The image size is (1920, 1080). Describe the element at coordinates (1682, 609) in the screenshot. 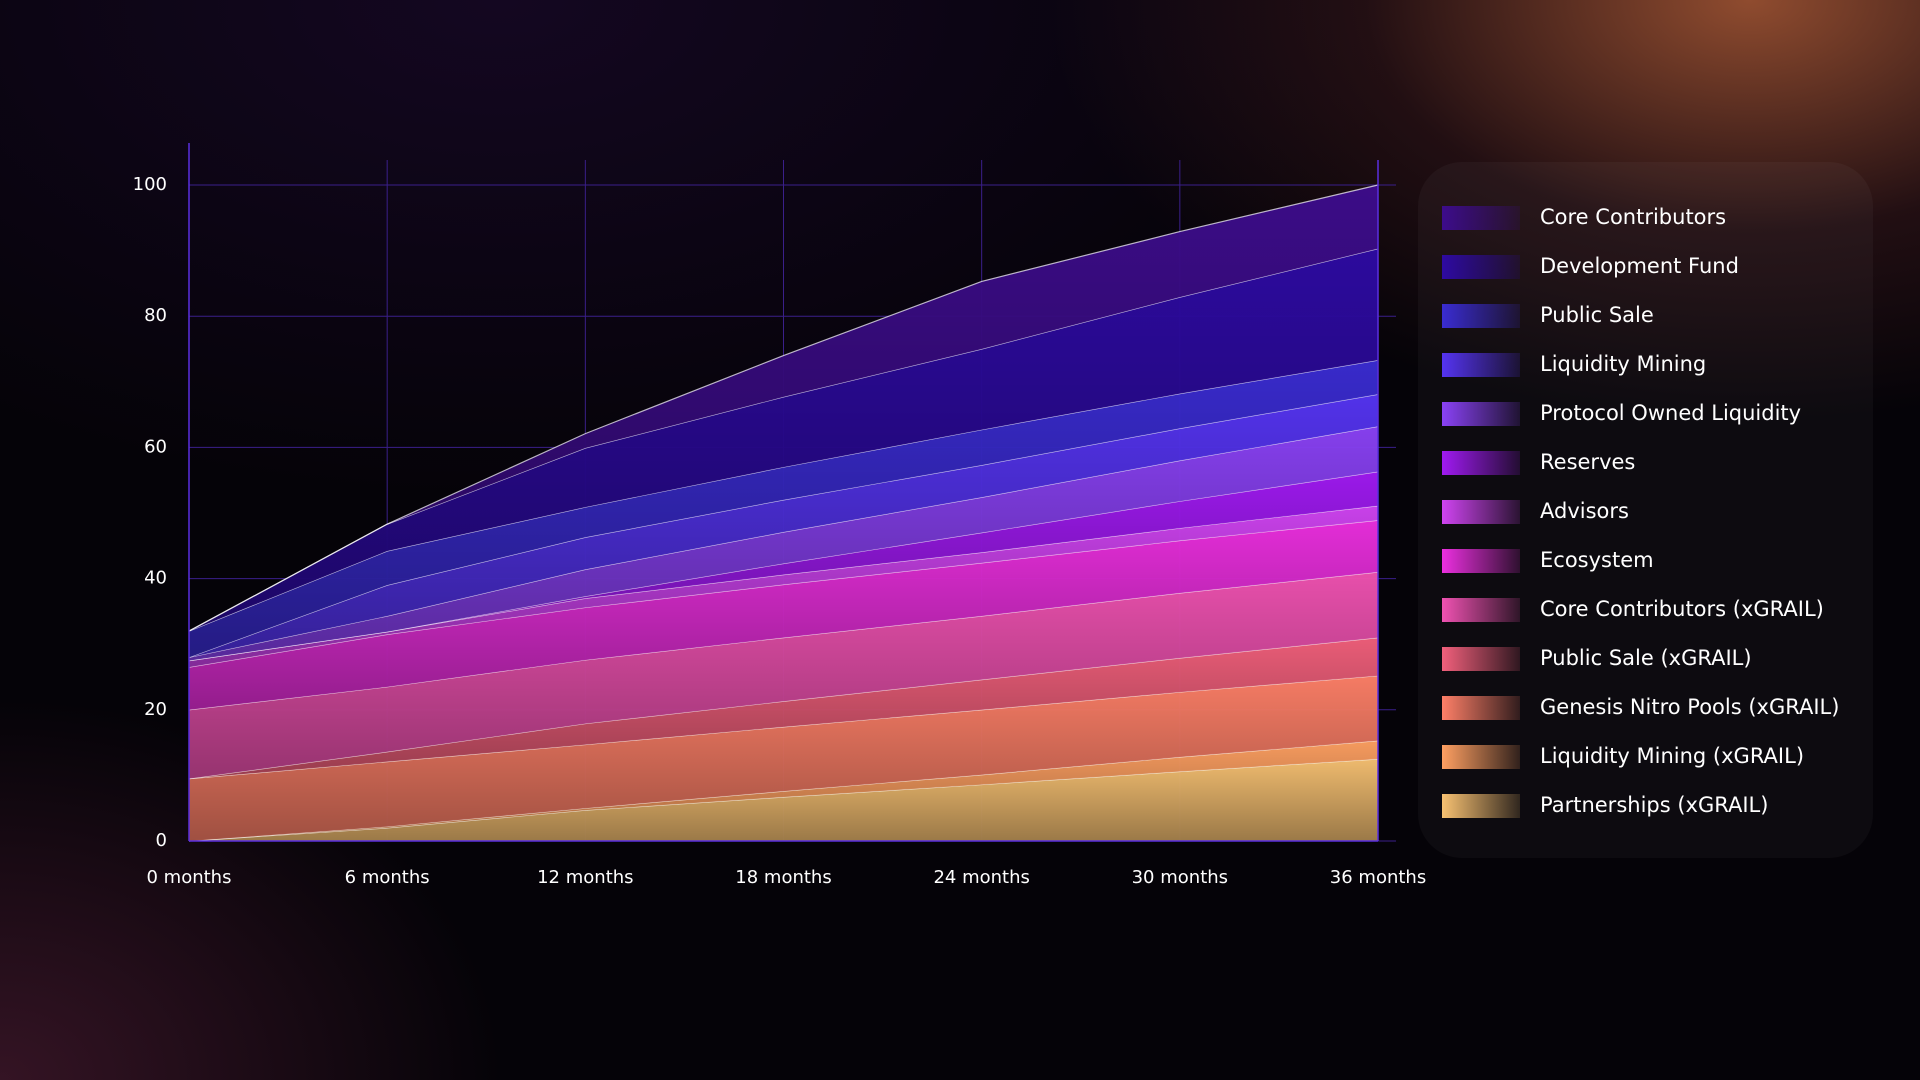

I see `legend-label: Core Contributors (xGRAIL)` at that location.